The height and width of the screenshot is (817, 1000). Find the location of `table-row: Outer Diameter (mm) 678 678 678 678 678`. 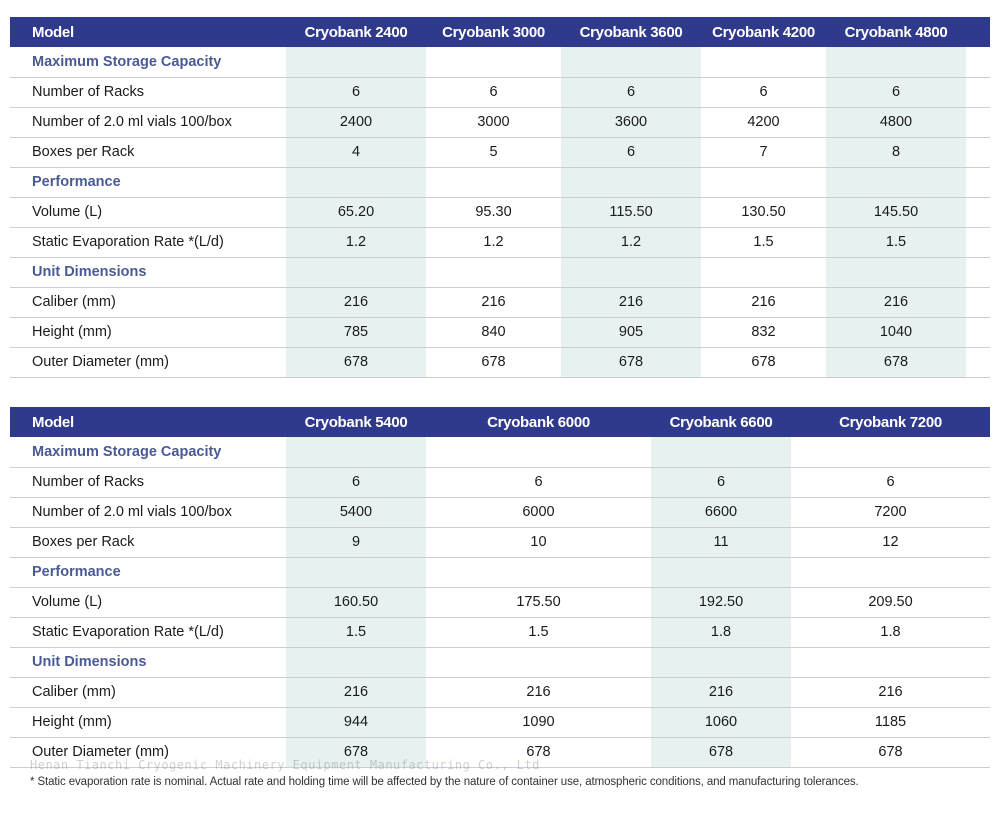

table-row: Outer Diameter (mm) 678 678 678 678 678 is located at coordinates (500, 362).